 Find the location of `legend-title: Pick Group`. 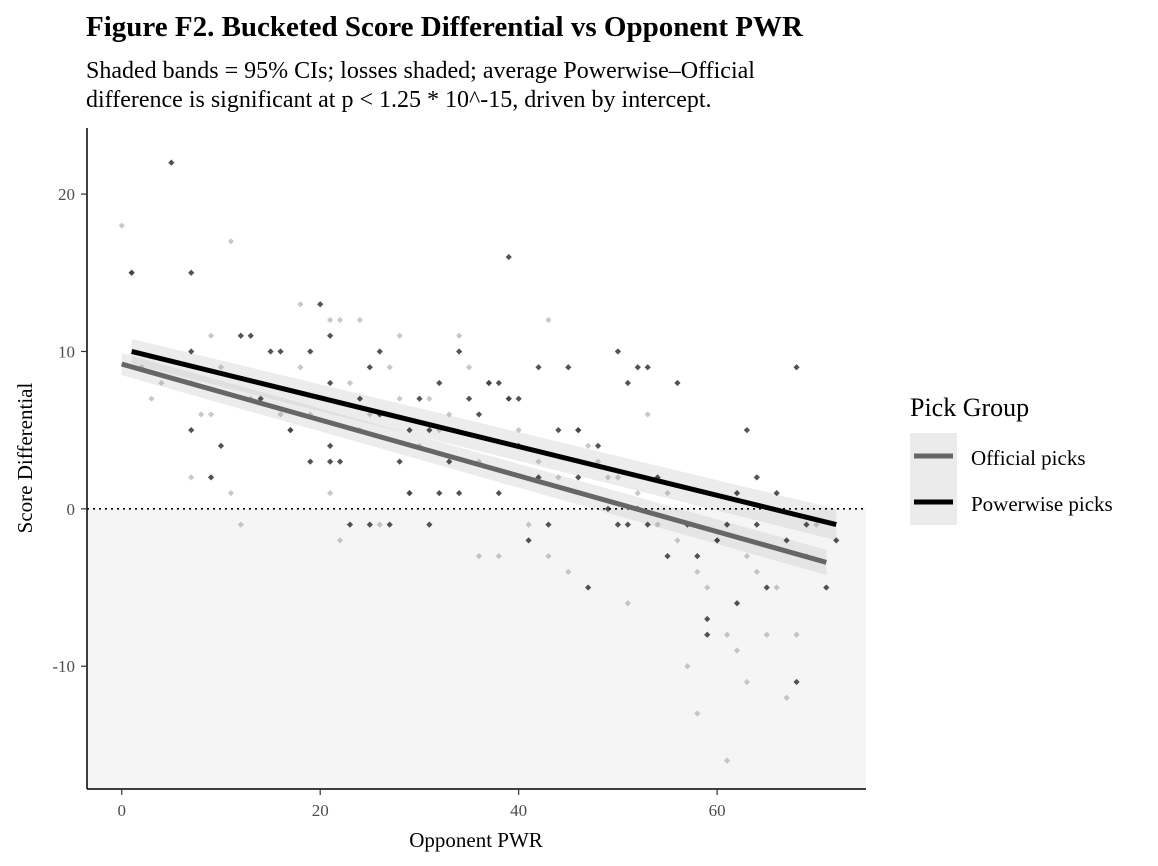

legend-title: Pick Group is located at coordinates (969, 407).